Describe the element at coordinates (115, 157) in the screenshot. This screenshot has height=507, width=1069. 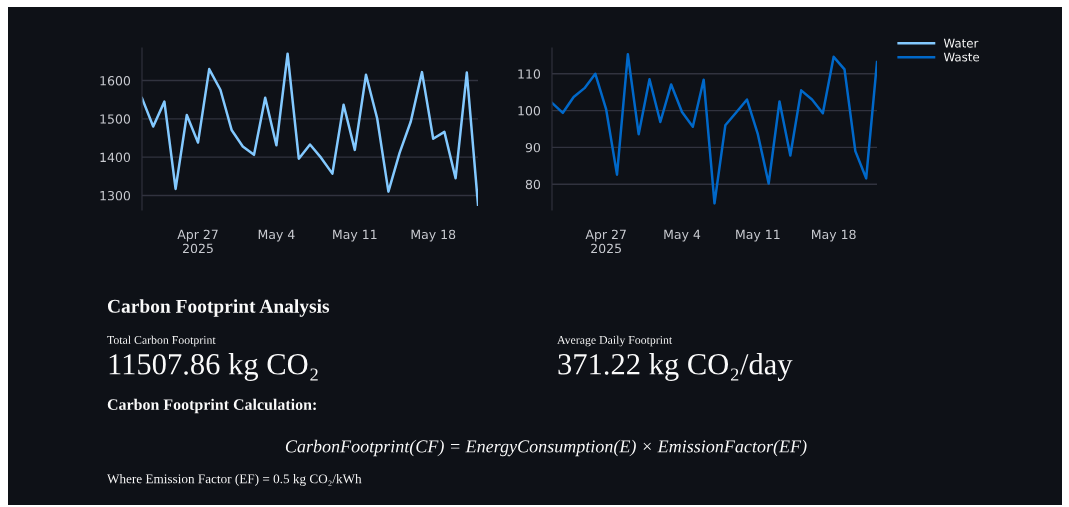
I see `y-tick-label: 1400` at that location.